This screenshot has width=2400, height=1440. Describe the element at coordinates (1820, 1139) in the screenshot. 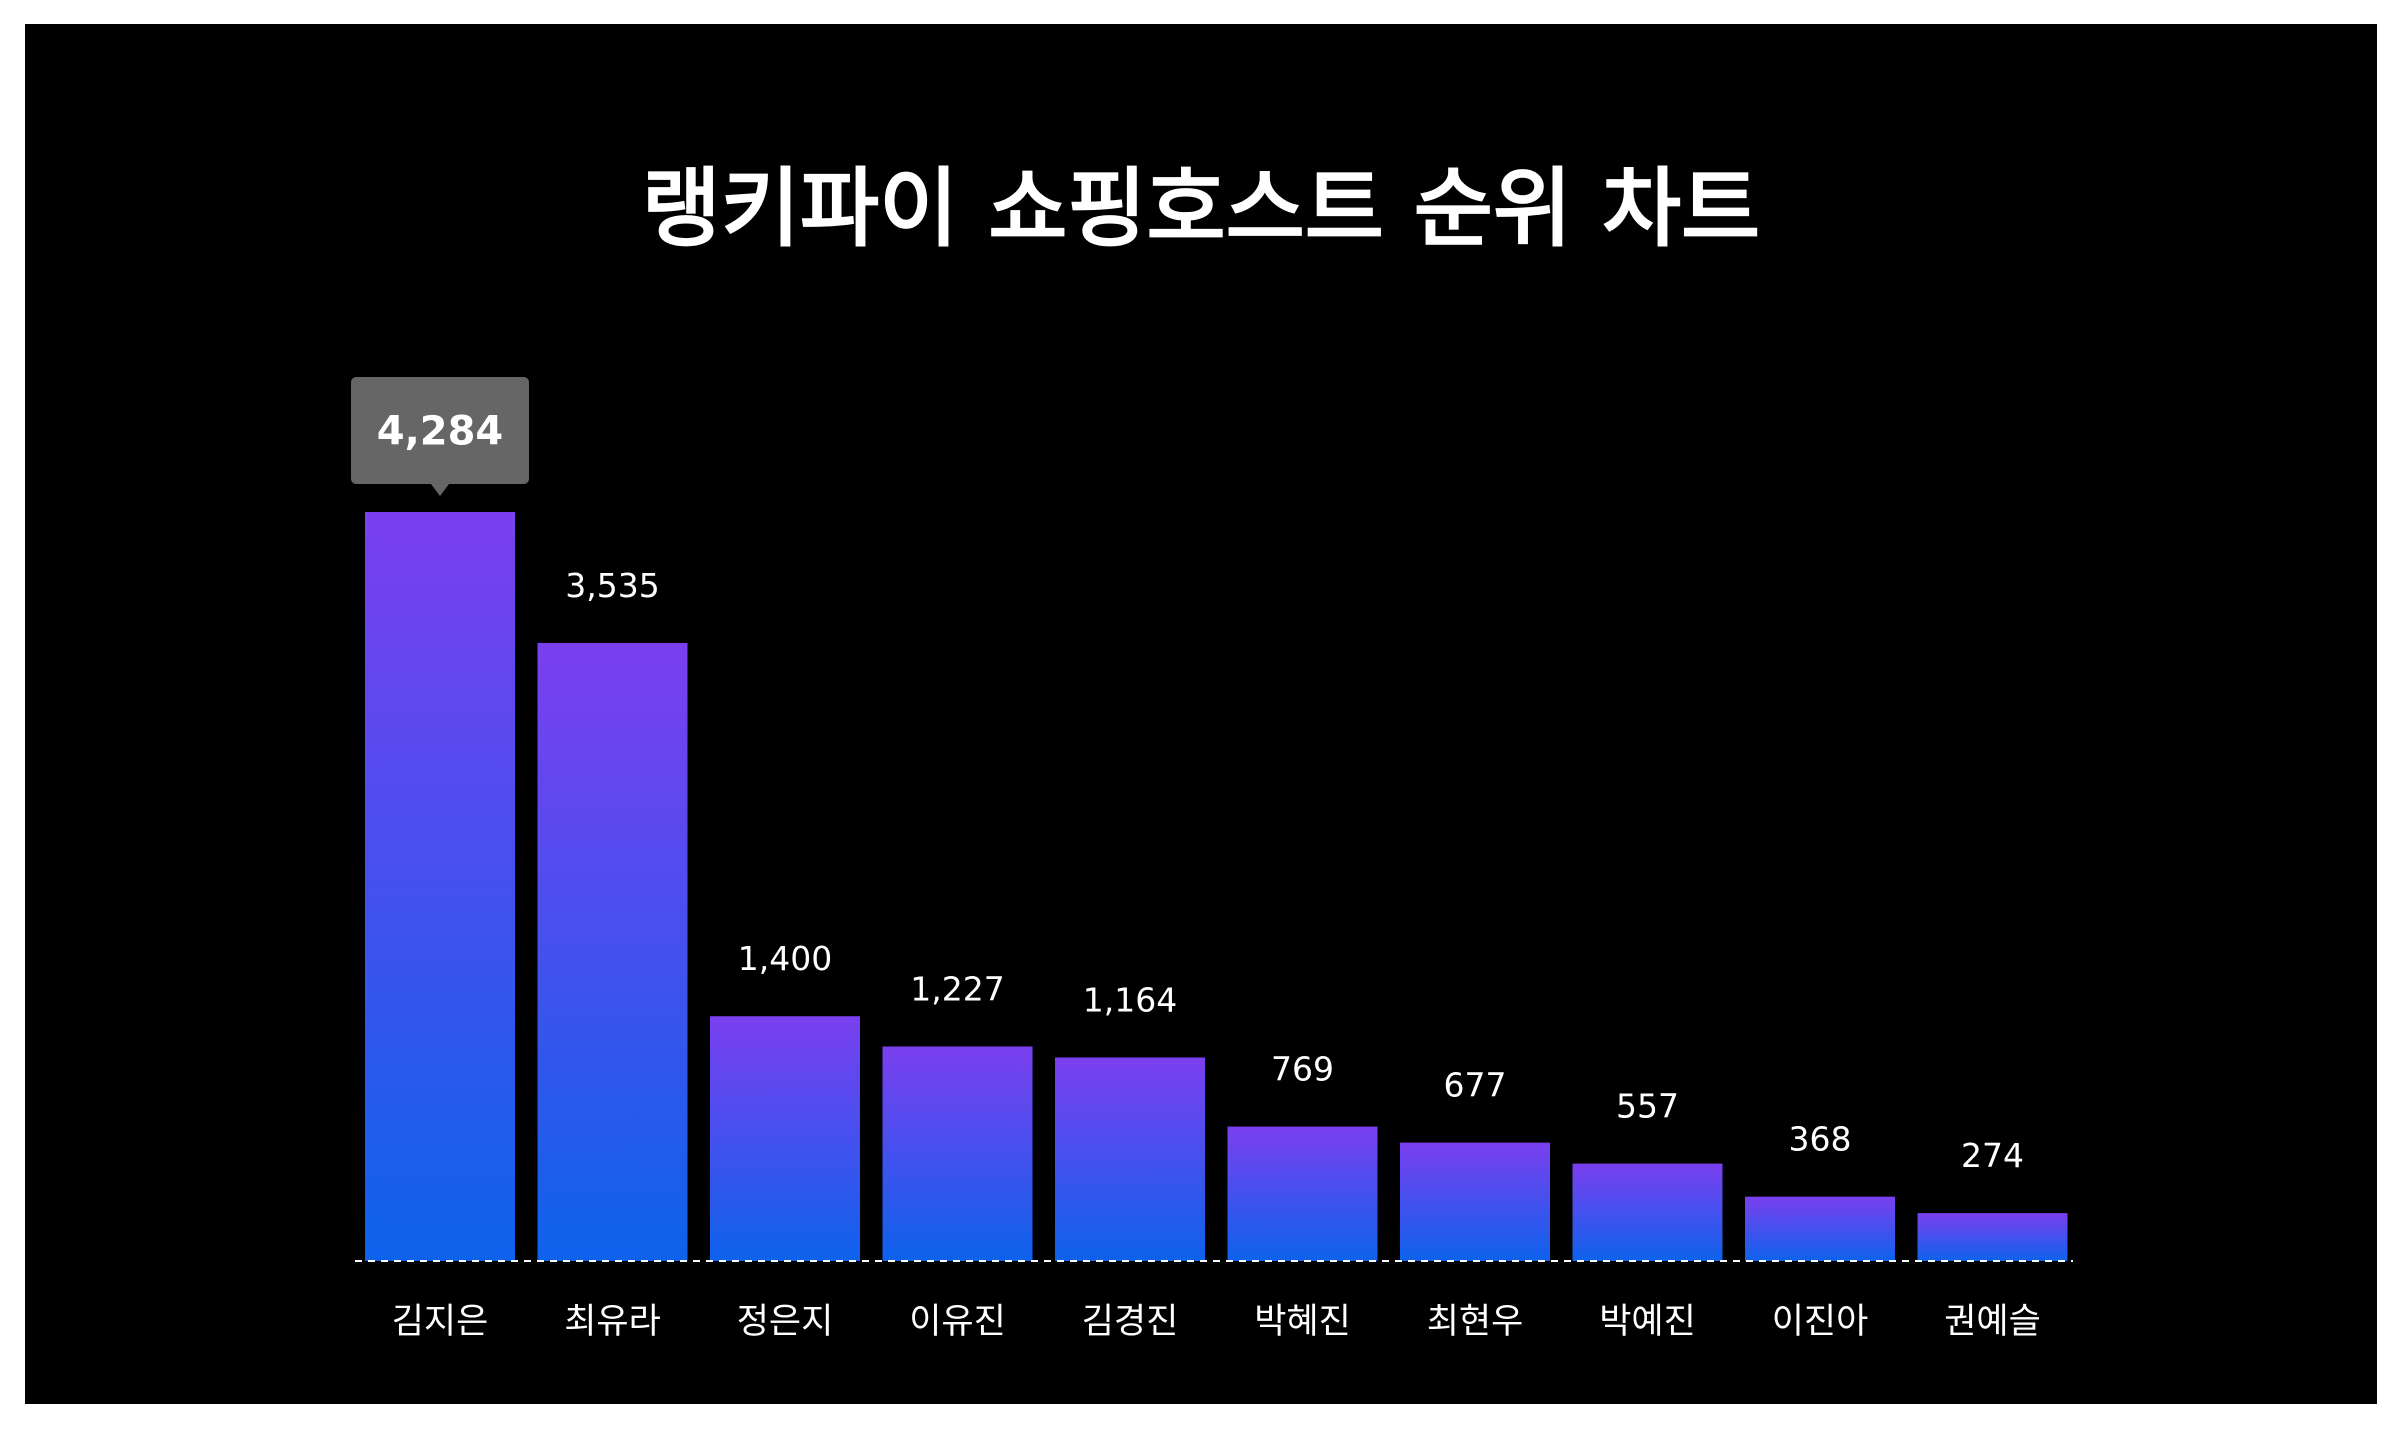

I see `bar-value-label-9: 368` at that location.